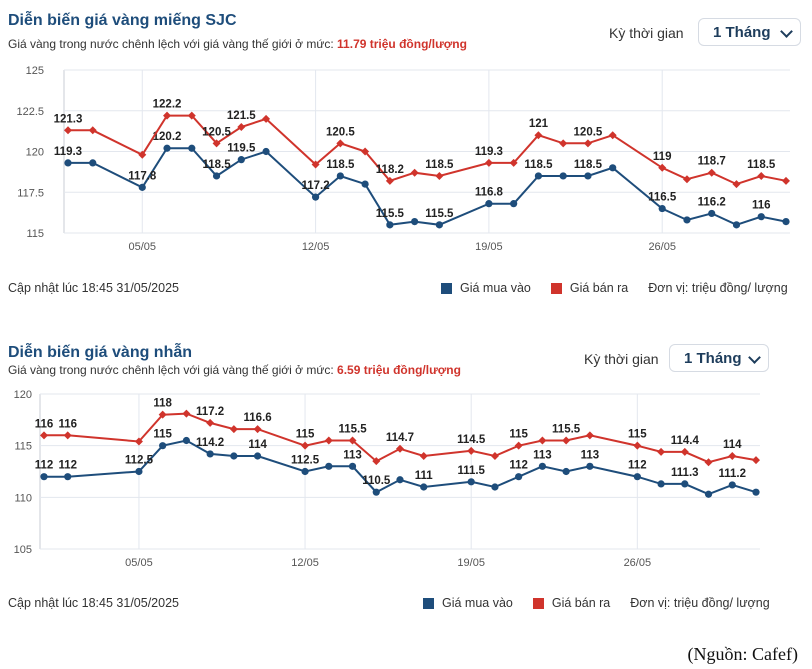 This screenshot has width=812, height=669. I want to click on legend-item-buy: Giá mua vào, so click(486, 288).